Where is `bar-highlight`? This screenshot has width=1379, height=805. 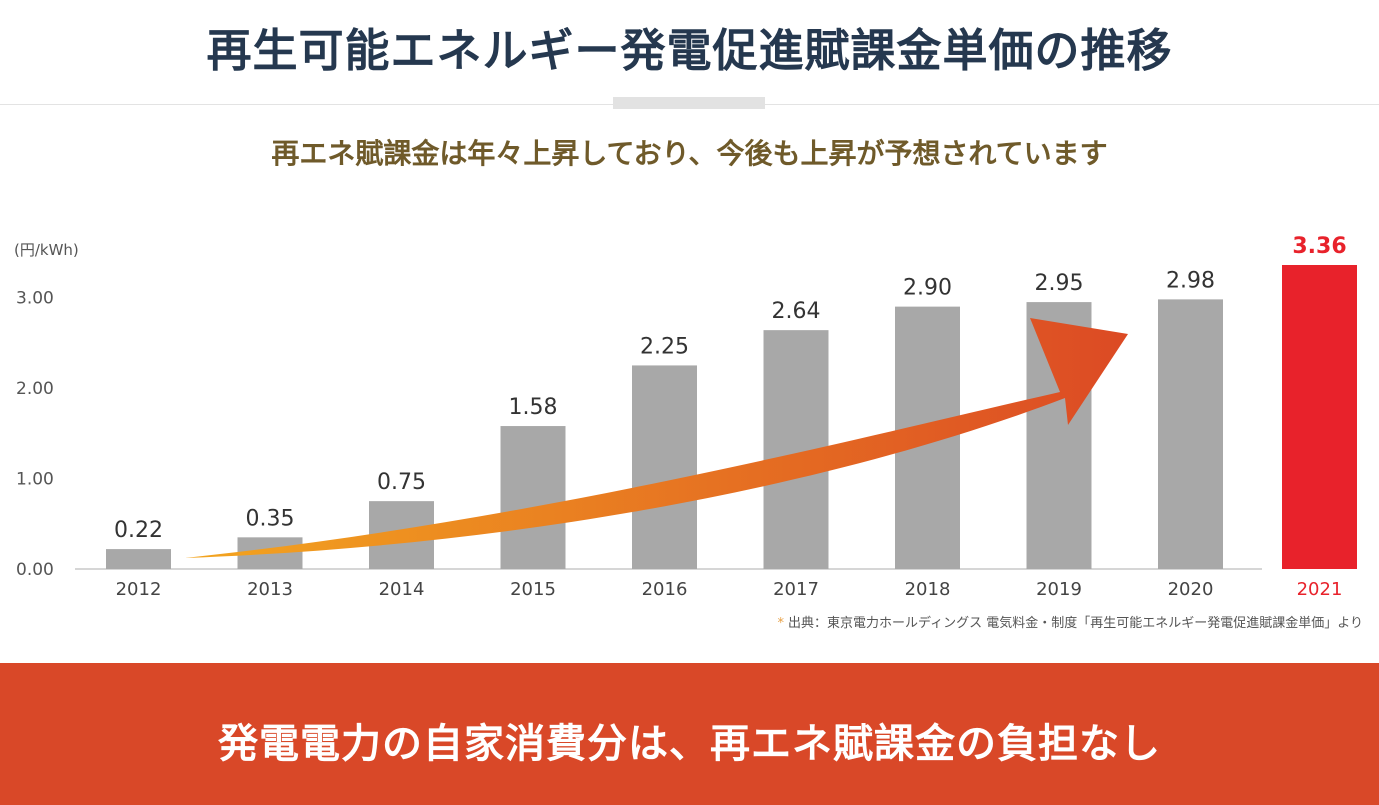
bar-highlight is located at coordinates (1319, 417).